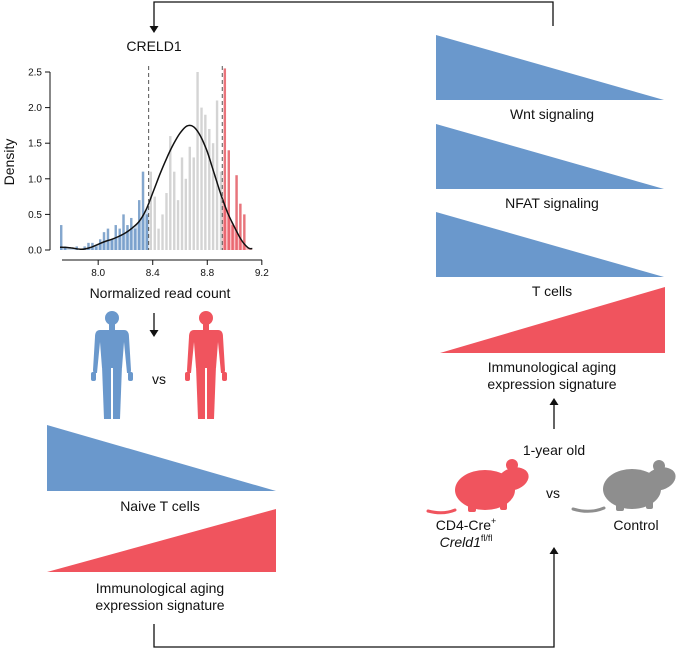 Image resolution: width=685 pixels, height=650 pixels. Describe the element at coordinates (98, 273) in the screenshot. I see `x-tick-label: 8.0` at that location.